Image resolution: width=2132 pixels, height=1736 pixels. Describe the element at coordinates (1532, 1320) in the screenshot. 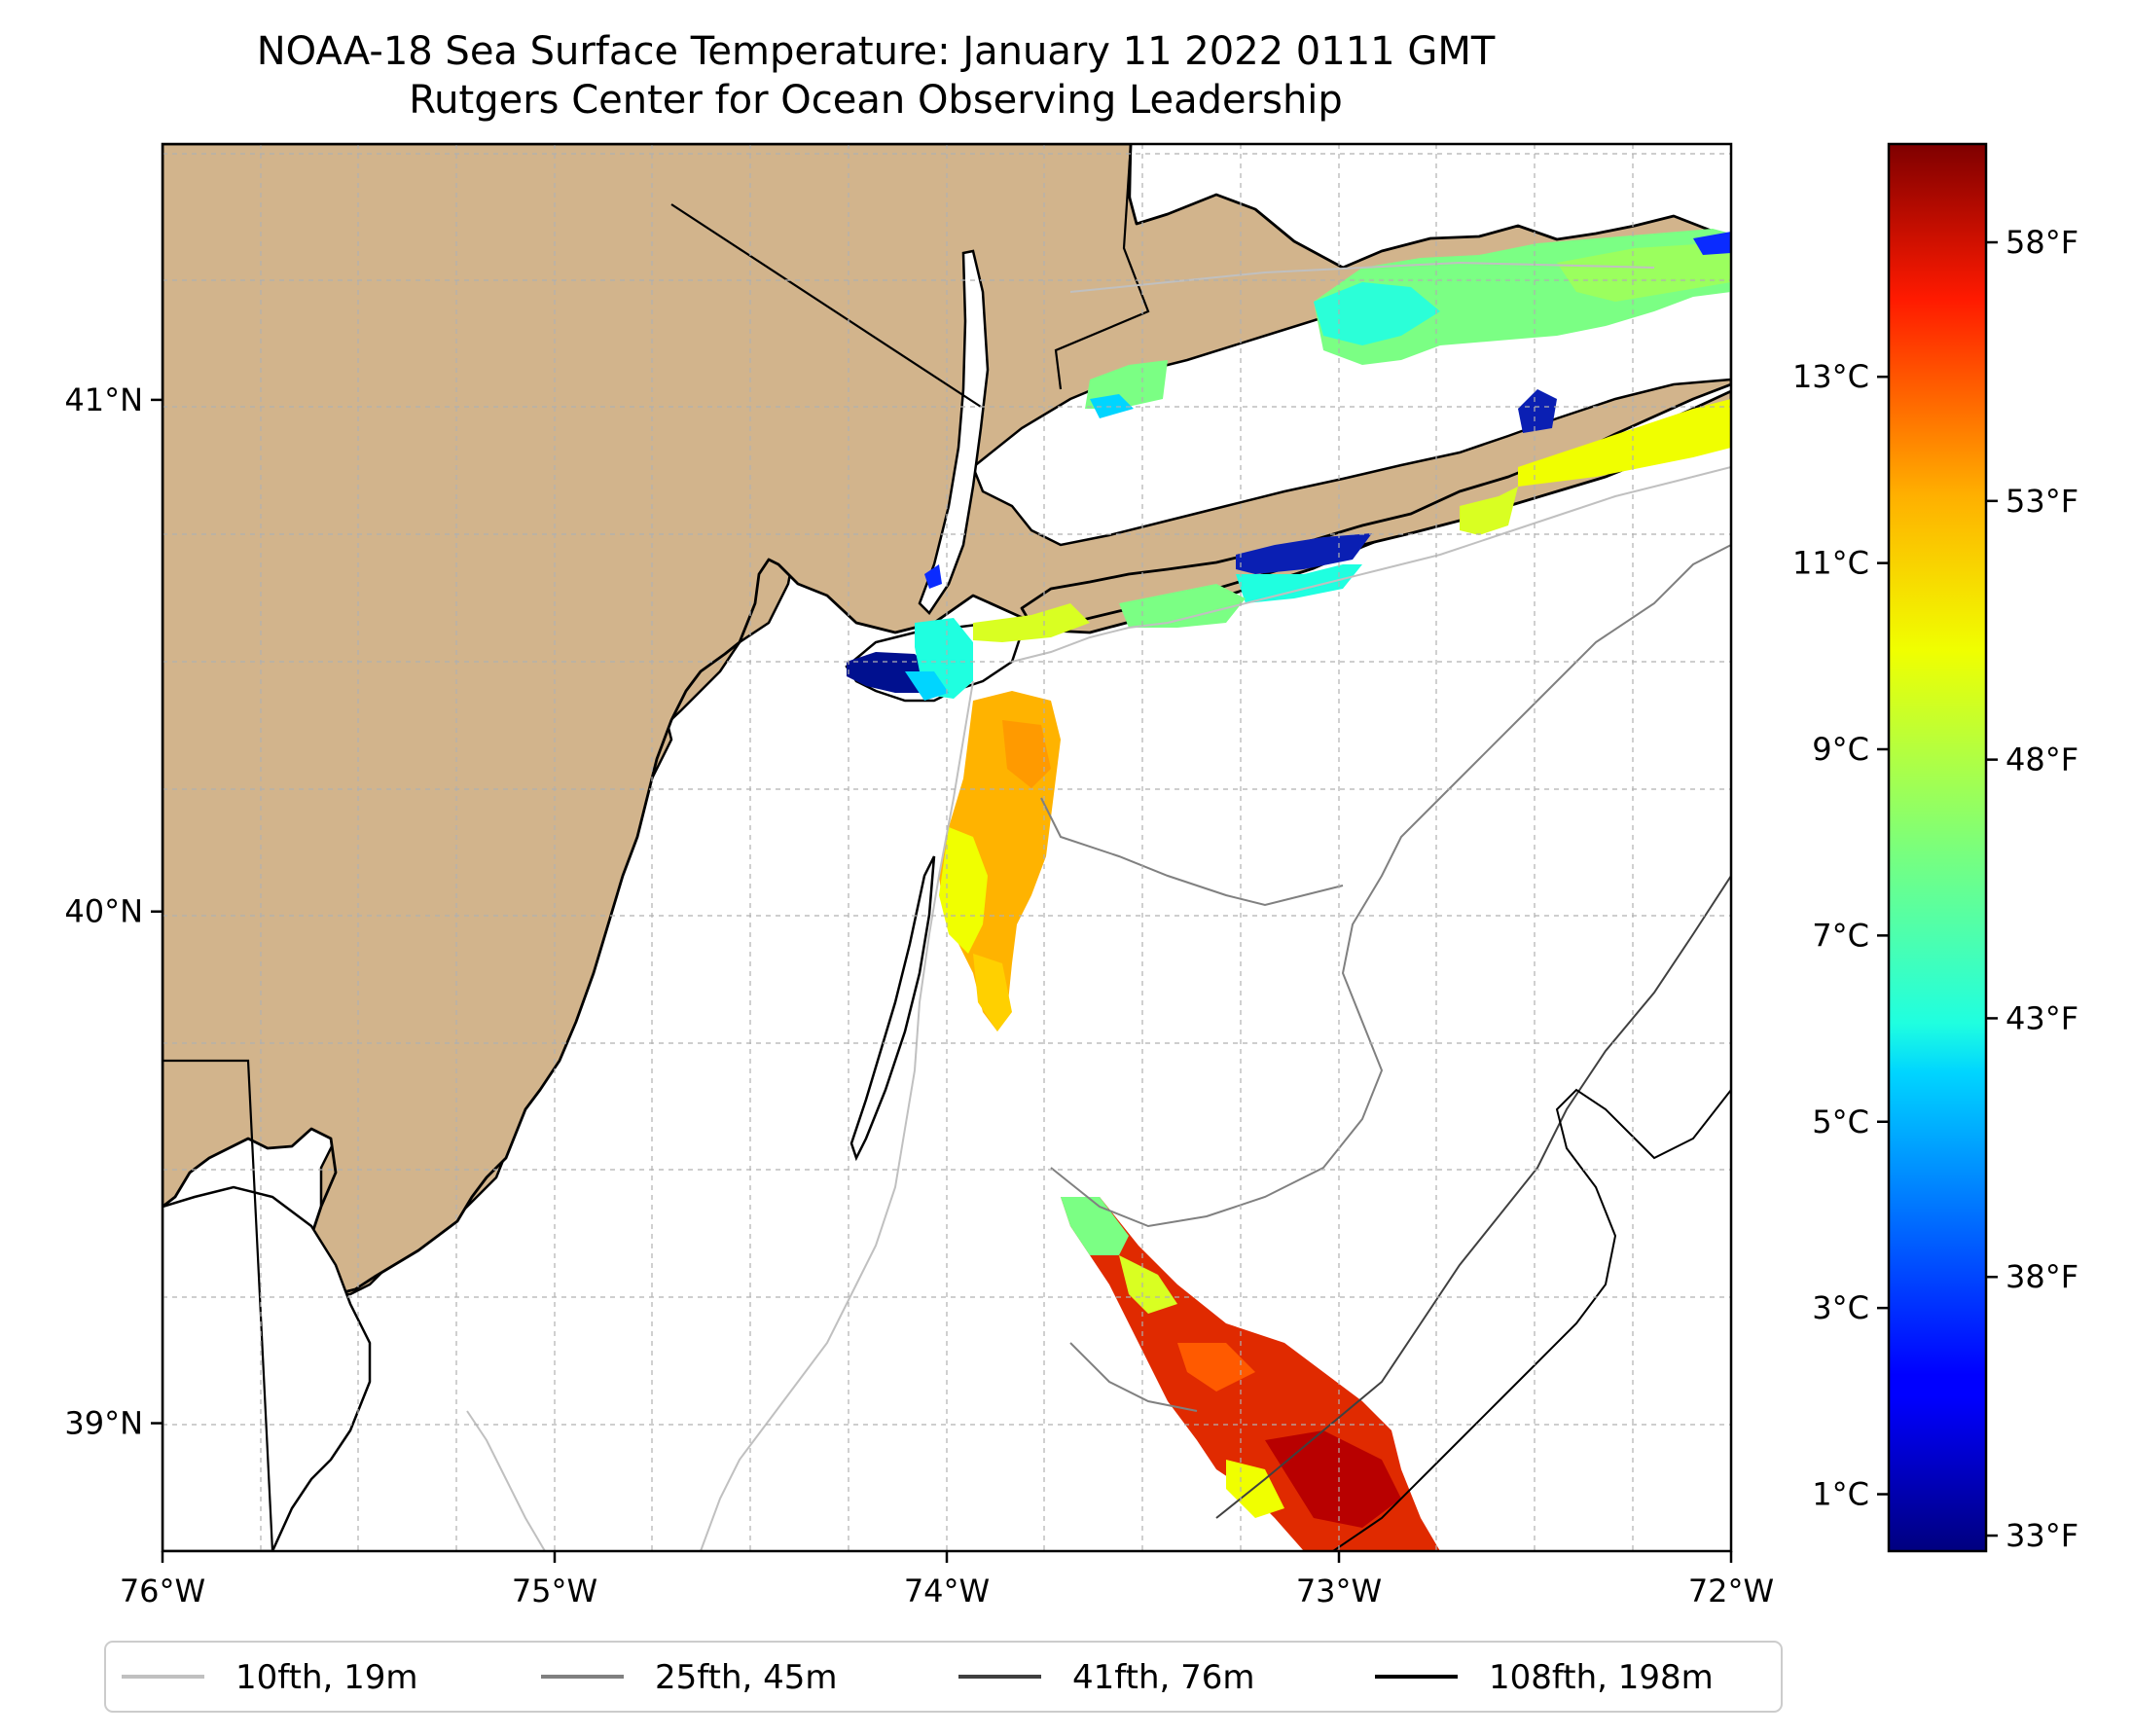

I see `isobath-108fth` at that location.